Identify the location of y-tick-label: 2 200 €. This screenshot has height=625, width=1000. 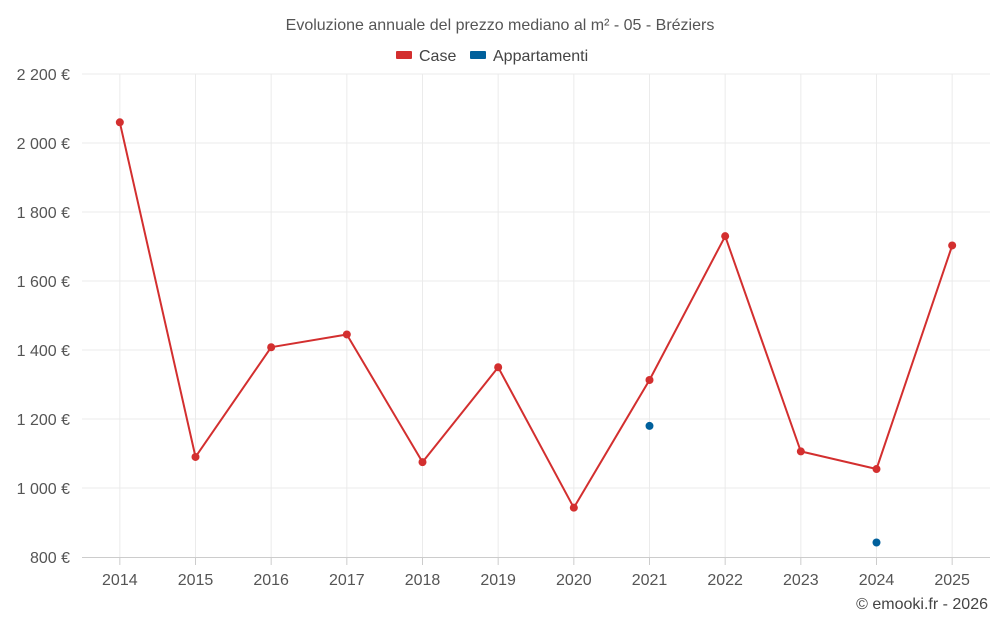
(43, 75).